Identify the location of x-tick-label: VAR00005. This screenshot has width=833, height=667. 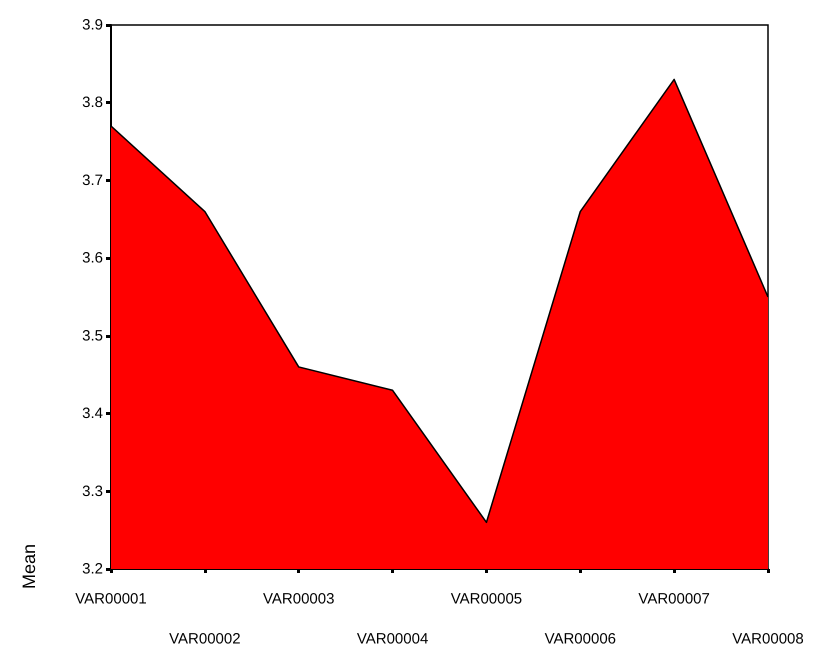
(486, 599).